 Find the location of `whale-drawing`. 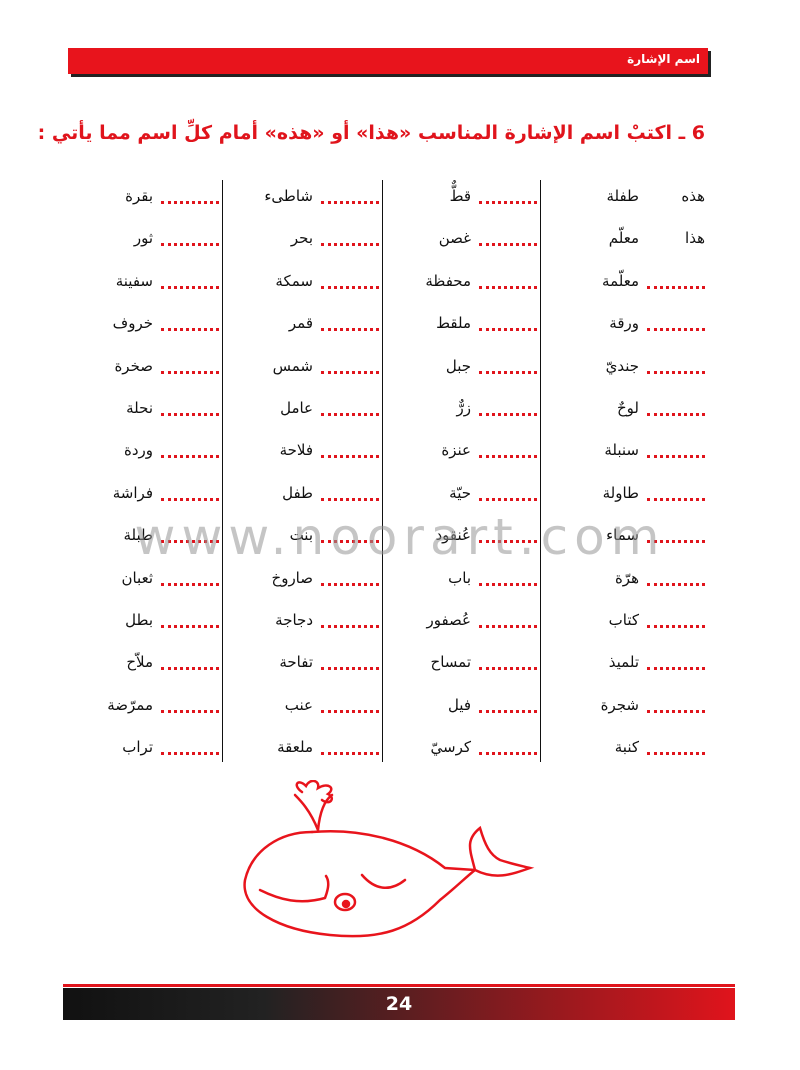

whale-drawing is located at coordinates (389, 859).